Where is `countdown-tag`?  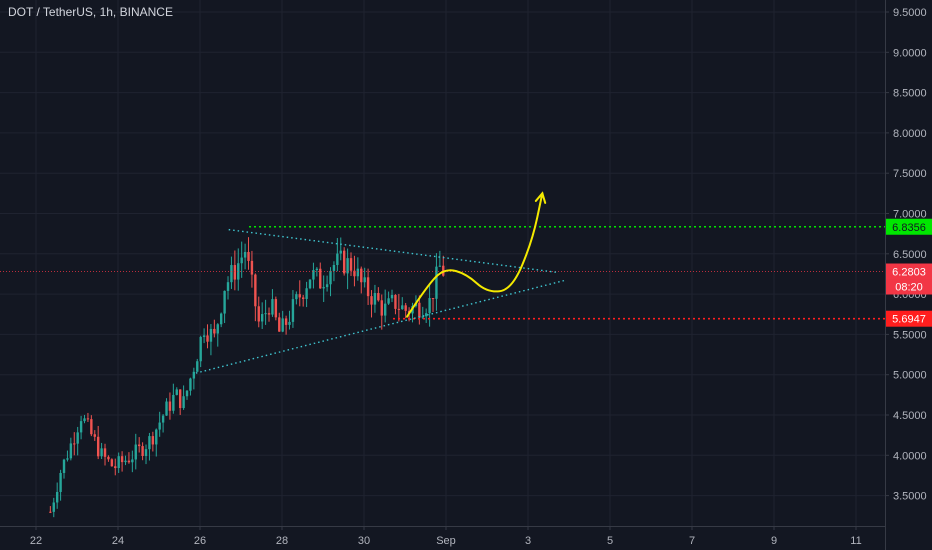
countdown-tag is located at coordinates (909, 287).